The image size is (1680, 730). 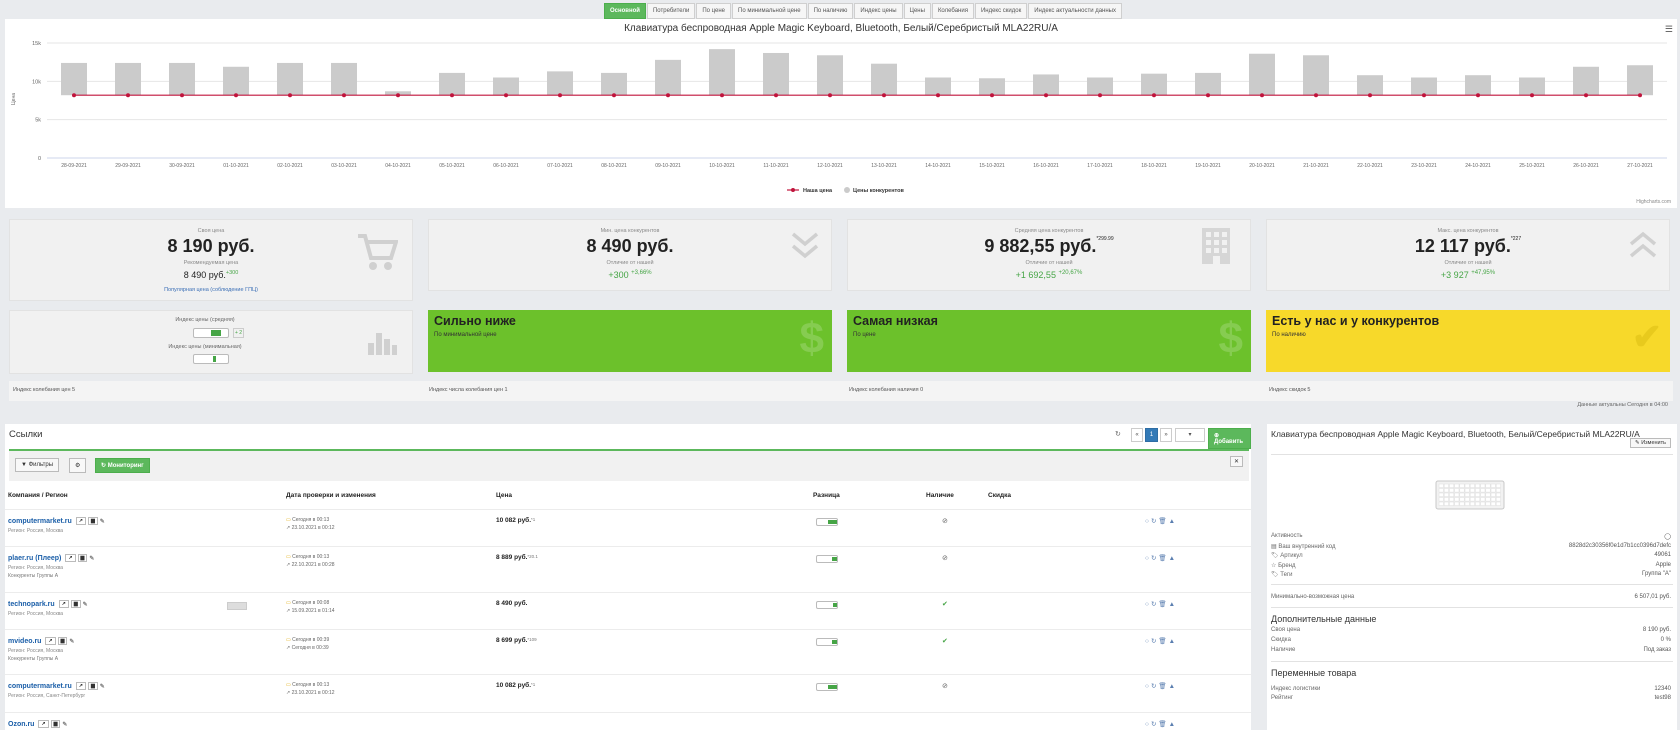 What do you see at coordinates (769, 11) in the screenshot?
I see `tab-4: По минимальной цене` at bounding box center [769, 11].